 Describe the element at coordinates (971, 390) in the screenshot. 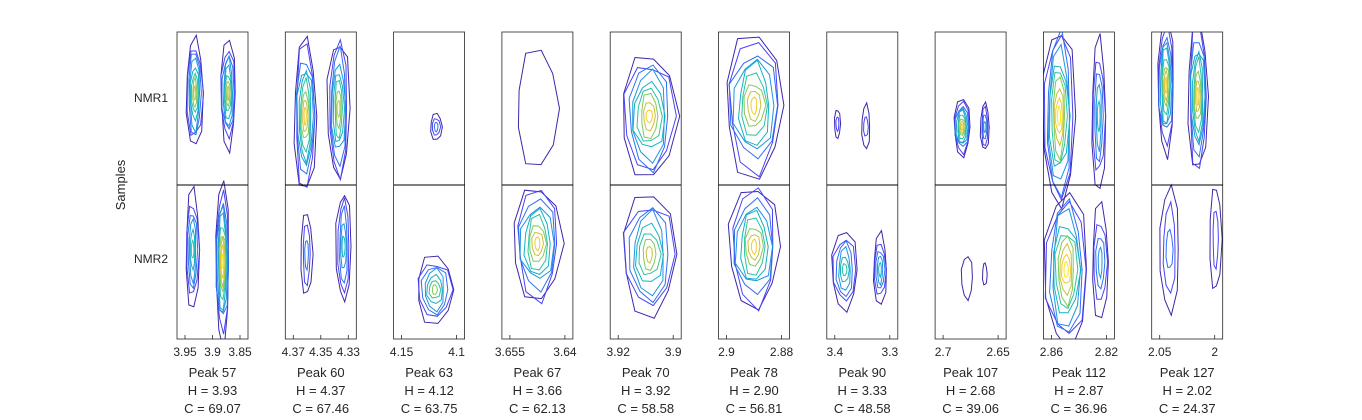

I see `h-label: H = 2.68` at that location.